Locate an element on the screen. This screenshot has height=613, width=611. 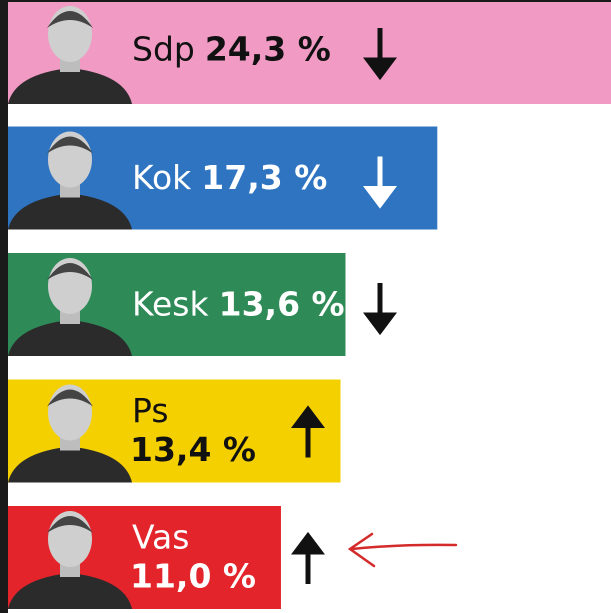
party-name: Ps is located at coordinates (150, 410).